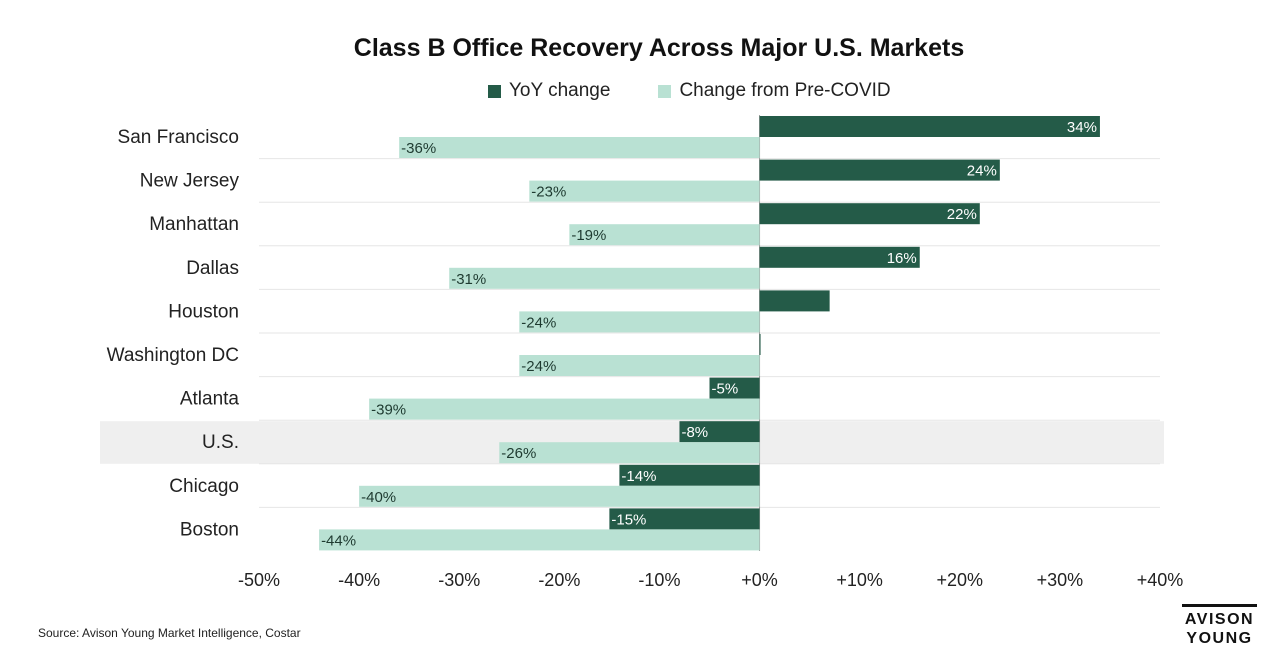 The image size is (1280, 672). What do you see at coordinates (1060, 580) in the screenshot?
I see `x-tick-label: +30%` at bounding box center [1060, 580].